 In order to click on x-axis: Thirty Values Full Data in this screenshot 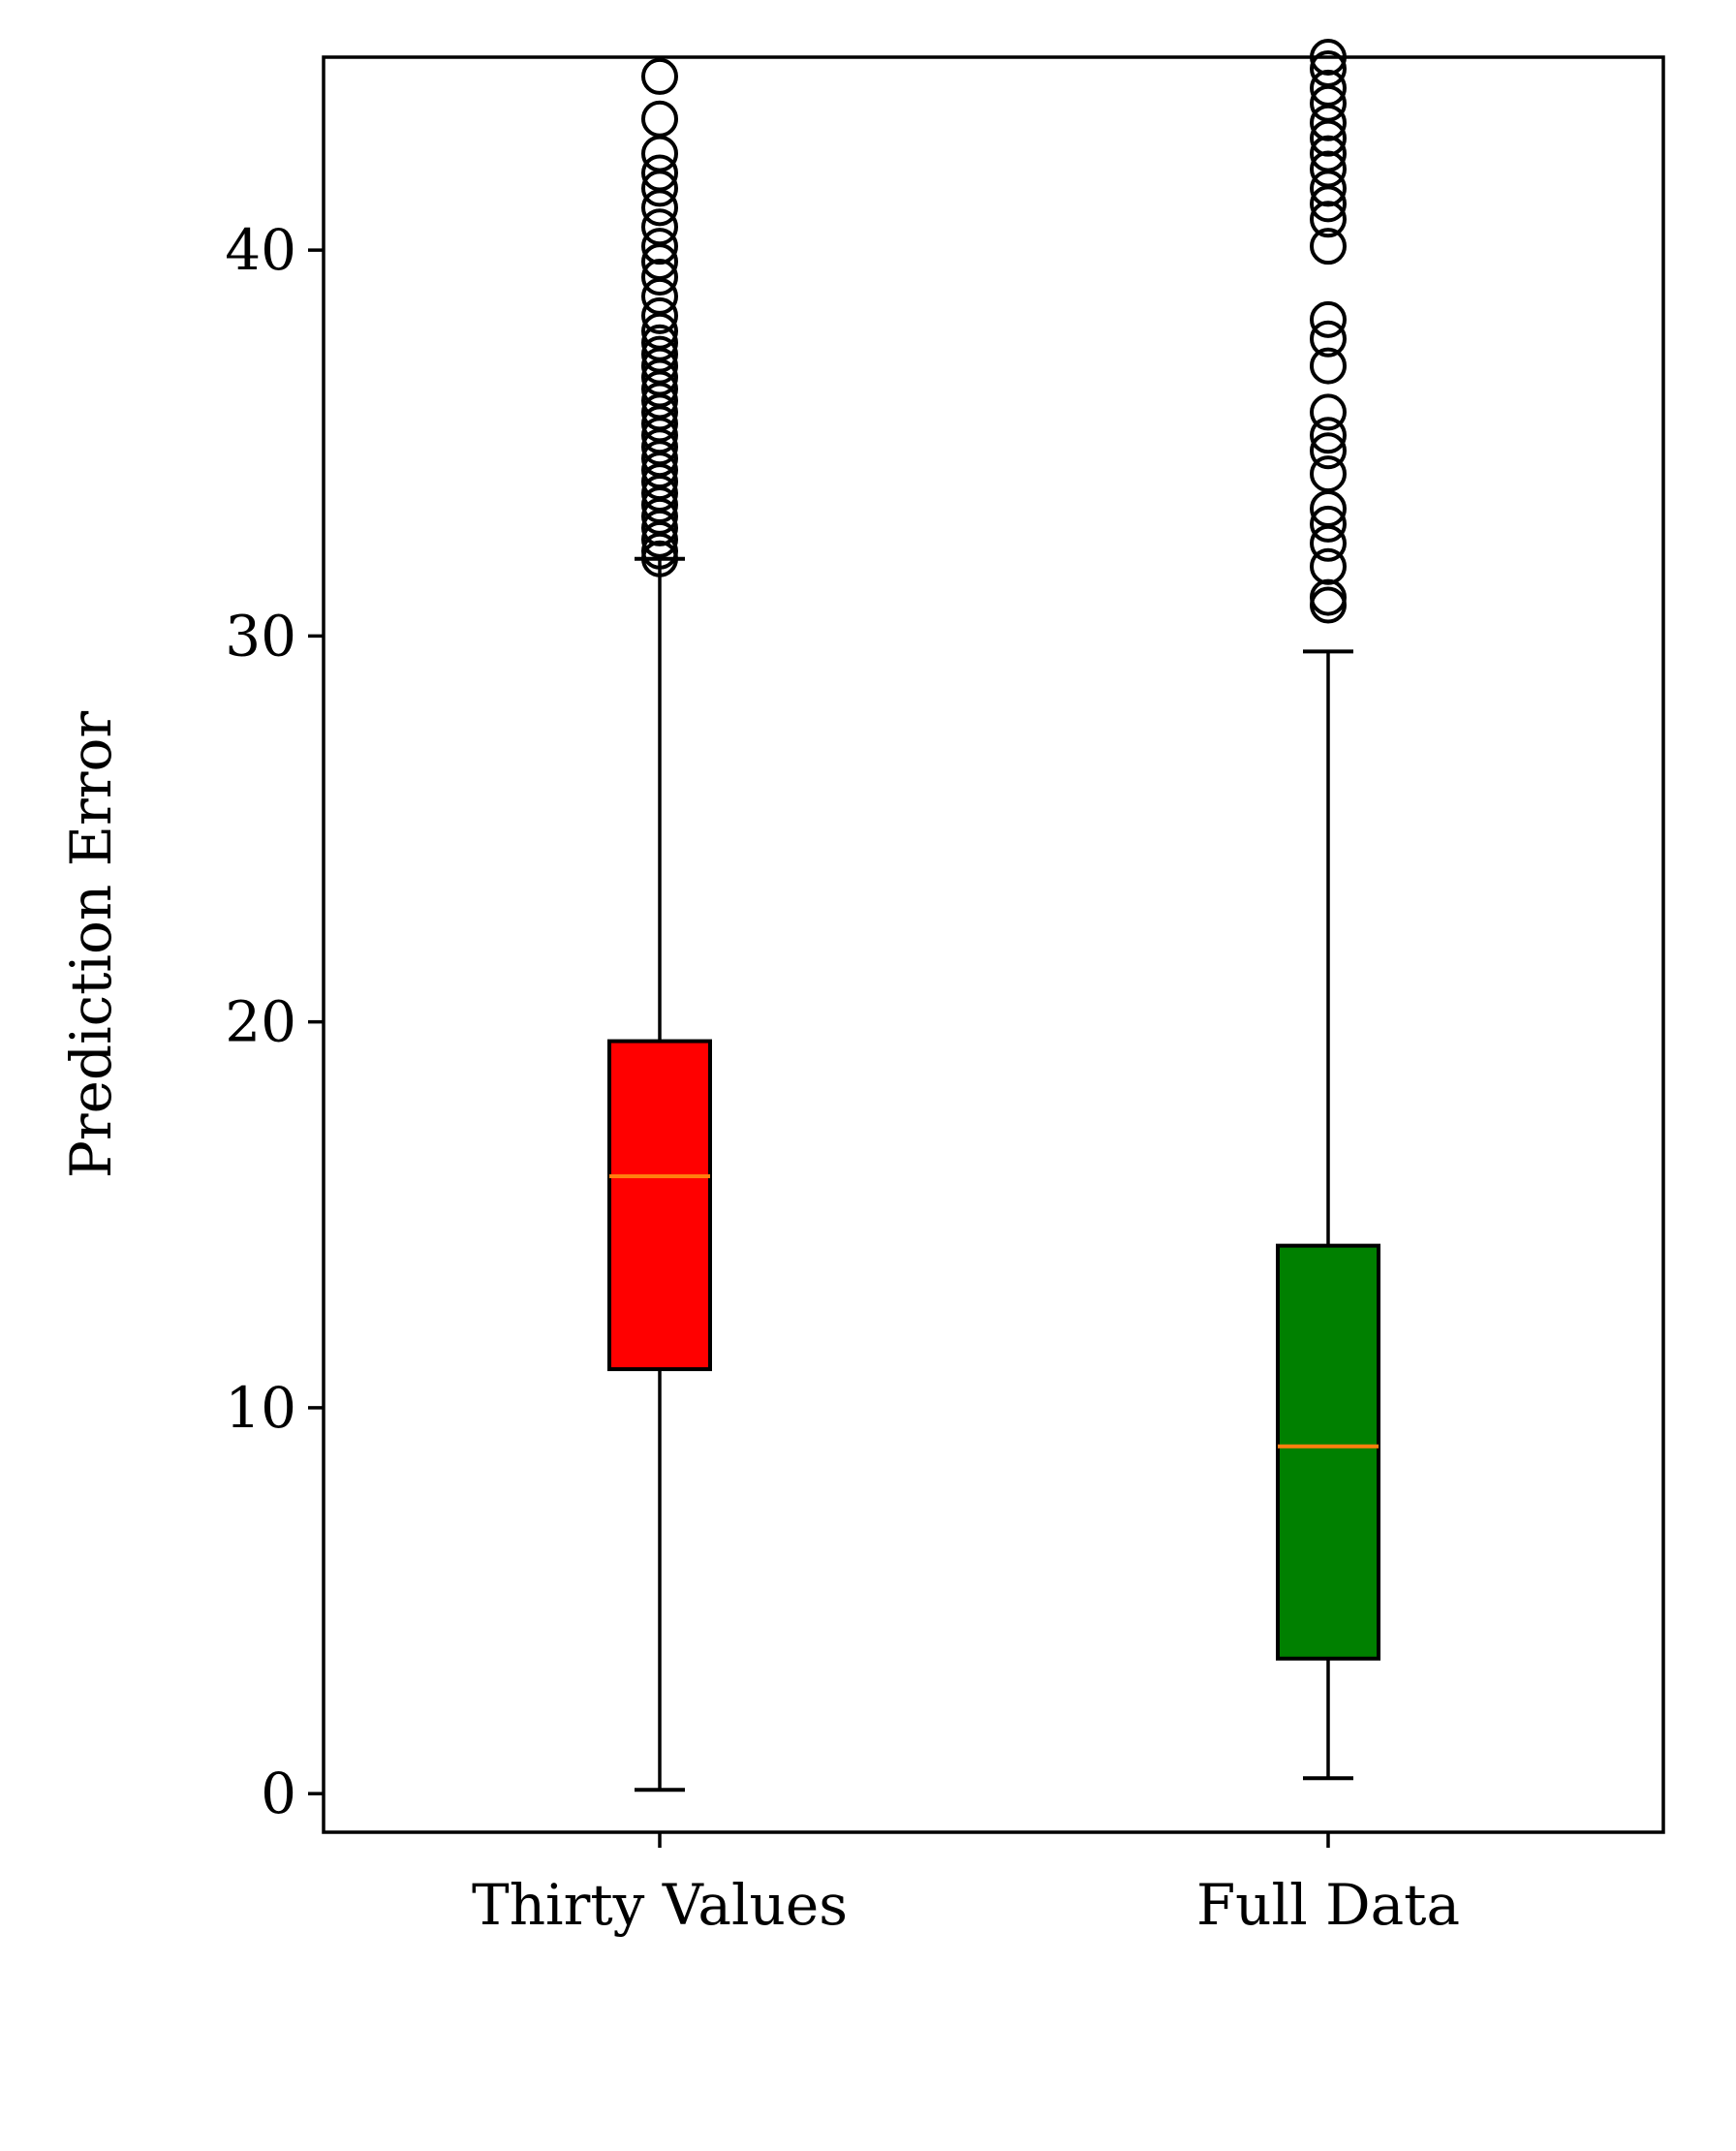, I will do `click(966, 1885)`.